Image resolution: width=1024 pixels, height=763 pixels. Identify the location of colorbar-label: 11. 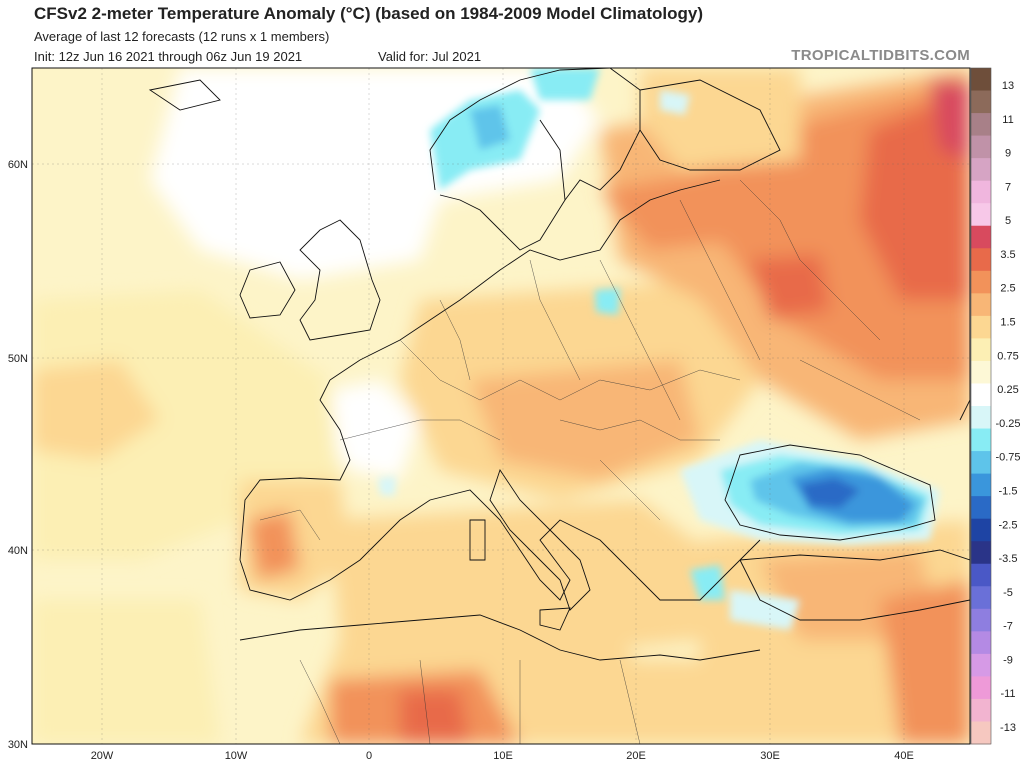
(1007, 120).